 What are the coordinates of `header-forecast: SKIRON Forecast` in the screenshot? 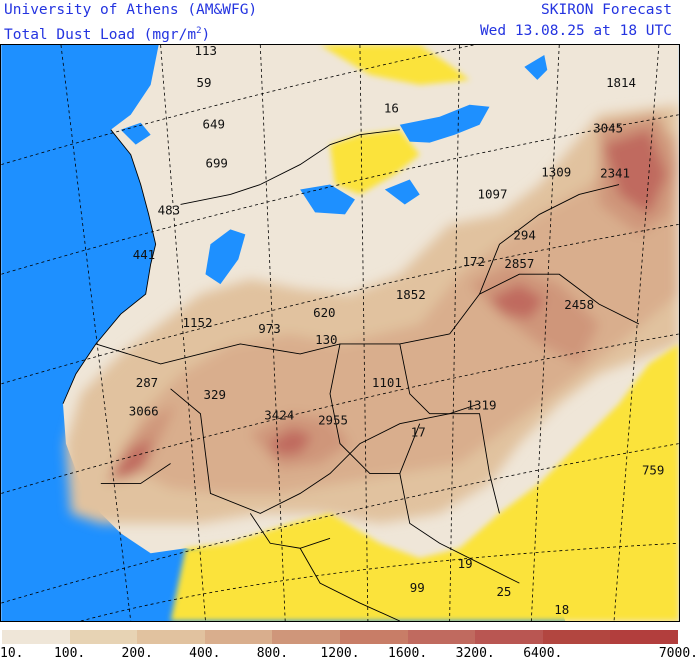 It's located at (606, 10).